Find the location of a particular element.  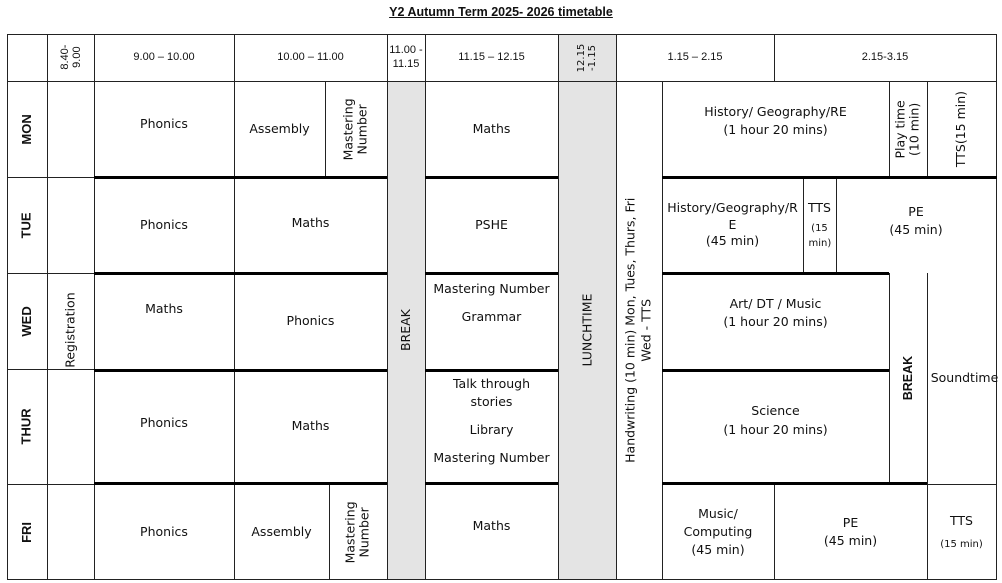

time-0840: 8.40-9.00 is located at coordinates (70, 57).